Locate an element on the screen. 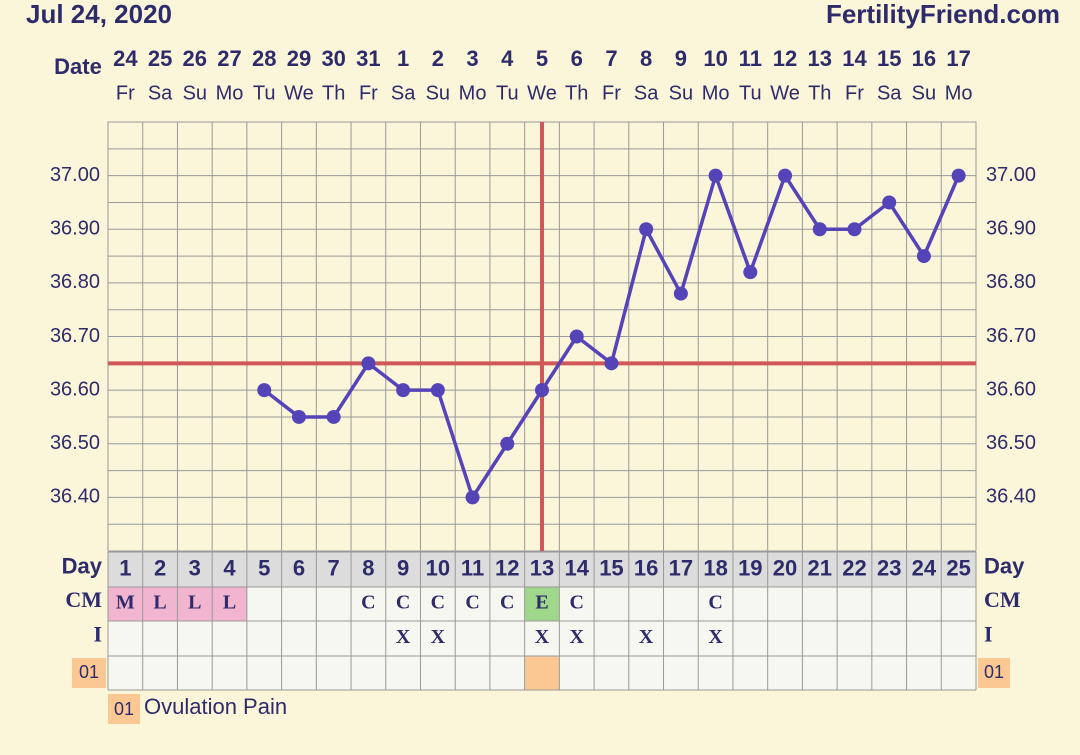 The height and width of the screenshot is (755, 1080). y-tick-label-right: 36.80 is located at coordinates (1011, 282).